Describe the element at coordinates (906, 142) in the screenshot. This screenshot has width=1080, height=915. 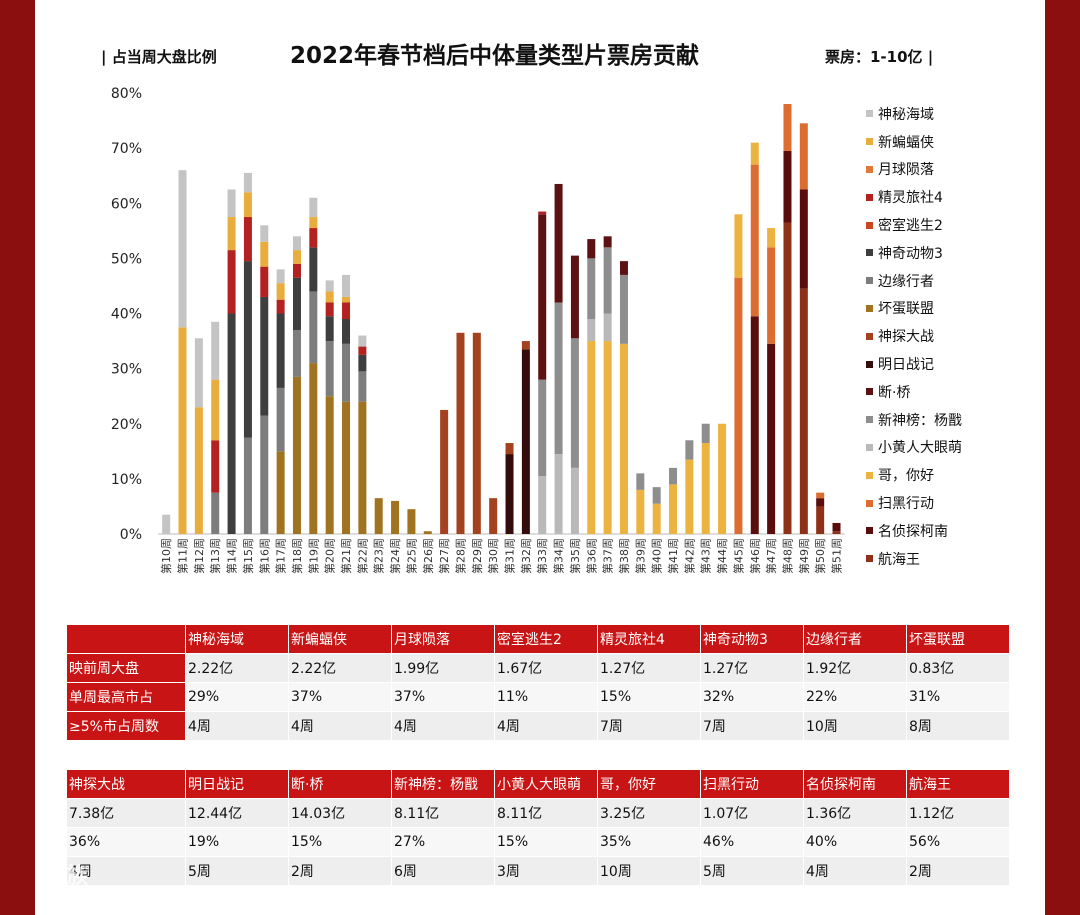
I see `legend-label: 新蝙蝠侠` at that location.